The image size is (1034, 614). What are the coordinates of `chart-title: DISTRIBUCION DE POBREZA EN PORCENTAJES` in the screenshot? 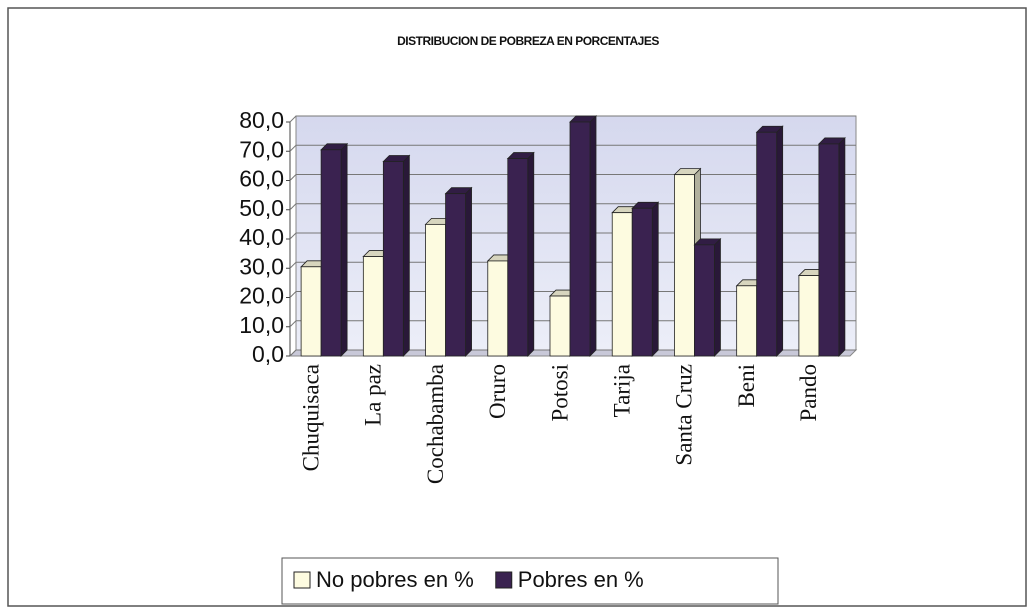 It's located at (528, 41).